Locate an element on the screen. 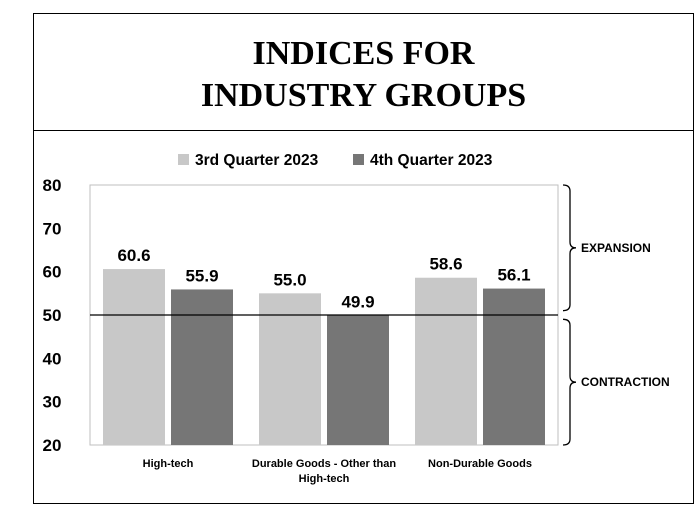  zone-label: CONTRACTION is located at coordinates (625, 382).